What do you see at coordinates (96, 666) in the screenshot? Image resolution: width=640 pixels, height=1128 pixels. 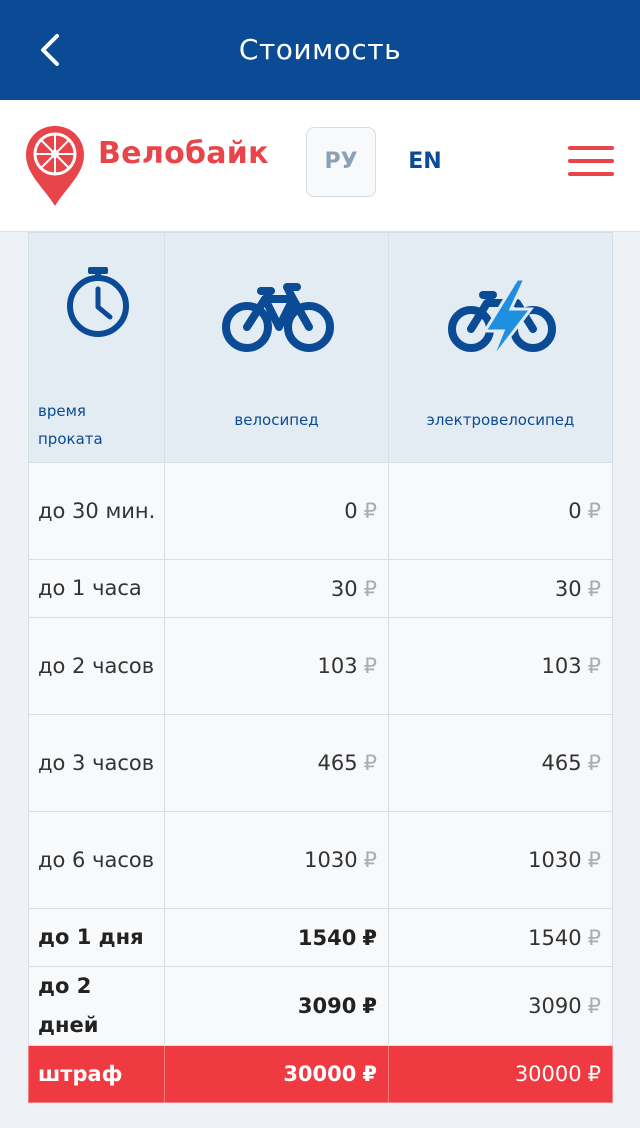 I see `row-label: до 2 часов` at bounding box center [96, 666].